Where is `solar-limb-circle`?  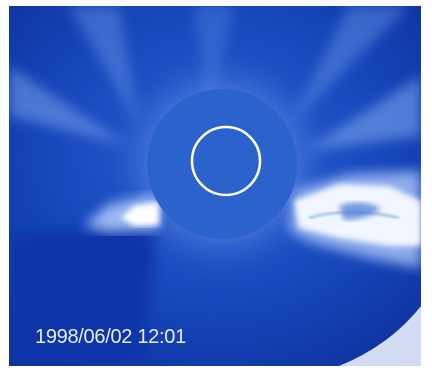 solar-limb-circle is located at coordinates (226, 161).